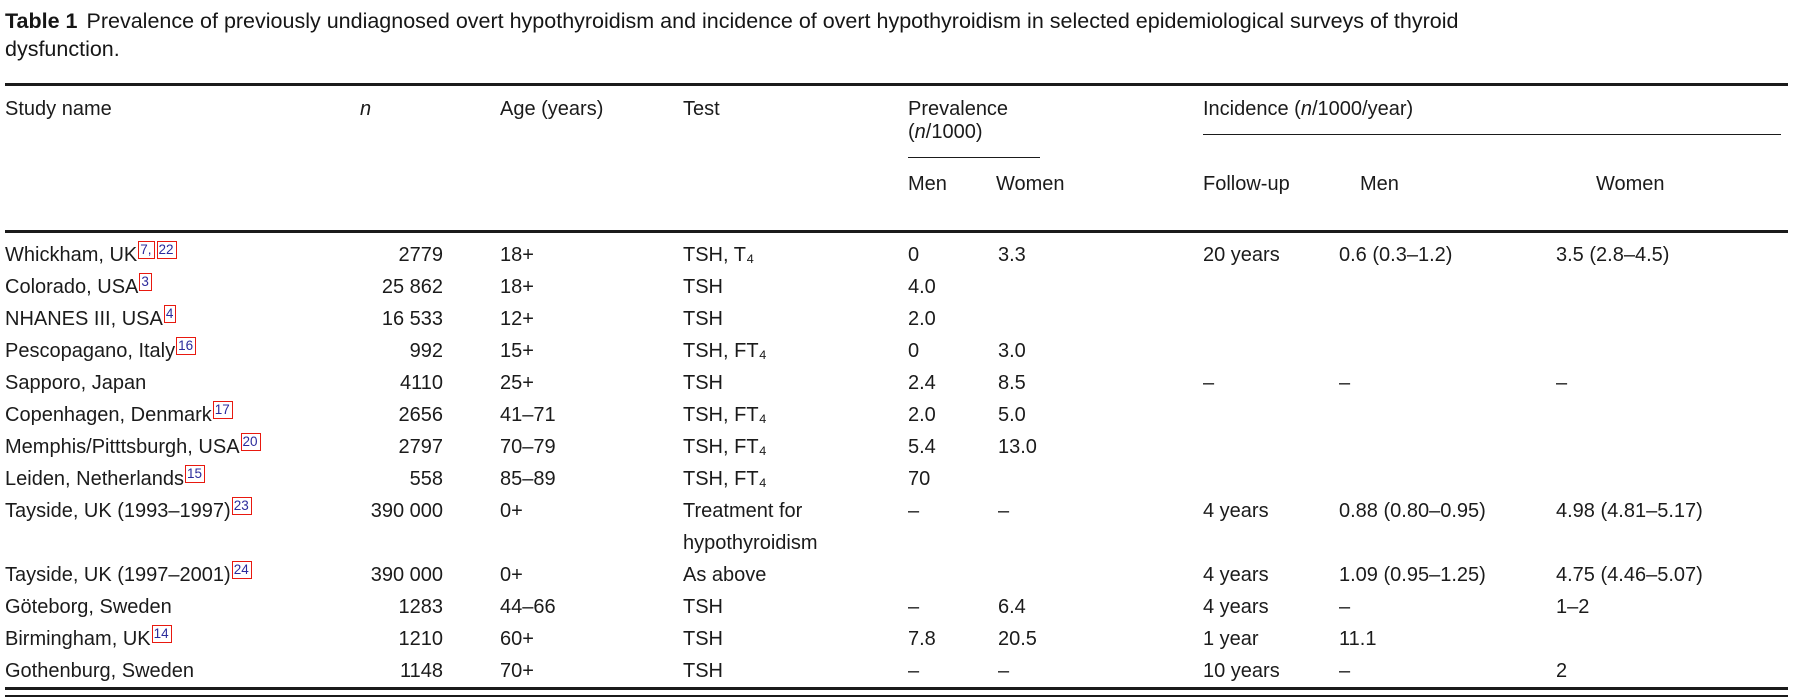 This screenshot has height=697, width=1806. What do you see at coordinates (78, 639) in the screenshot?
I see `study-name: Birmingham, UK` at bounding box center [78, 639].